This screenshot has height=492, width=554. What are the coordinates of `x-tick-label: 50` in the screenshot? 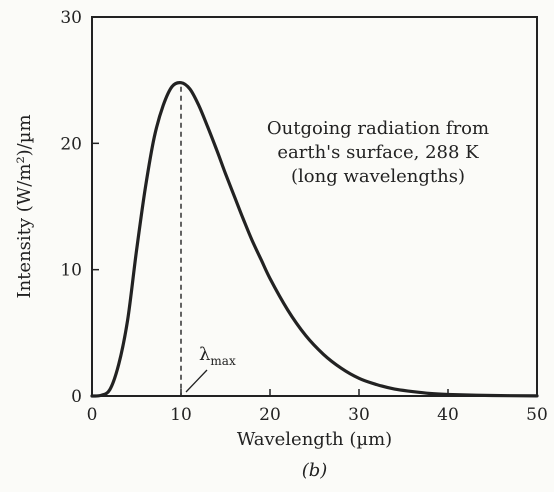 It's located at (537, 415).